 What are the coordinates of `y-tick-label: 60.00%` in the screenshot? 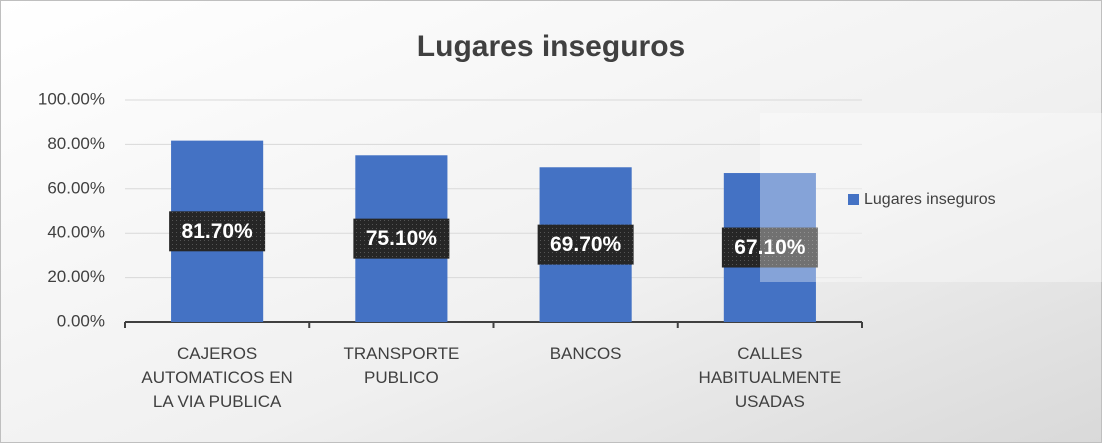 It's located at (76, 187).